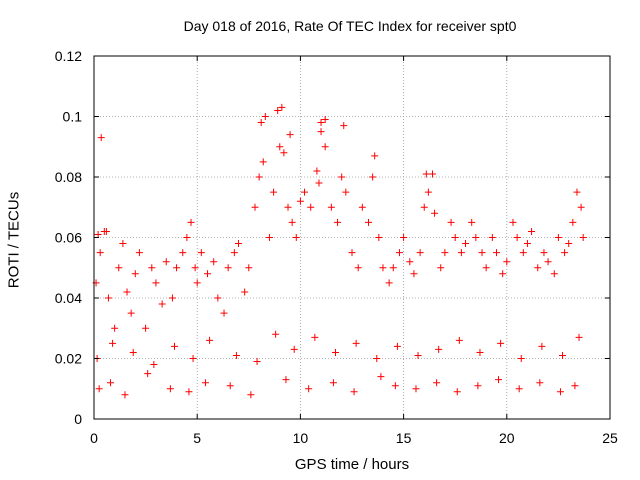  I want to click on y-tick-label: 0, so click(78, 419).